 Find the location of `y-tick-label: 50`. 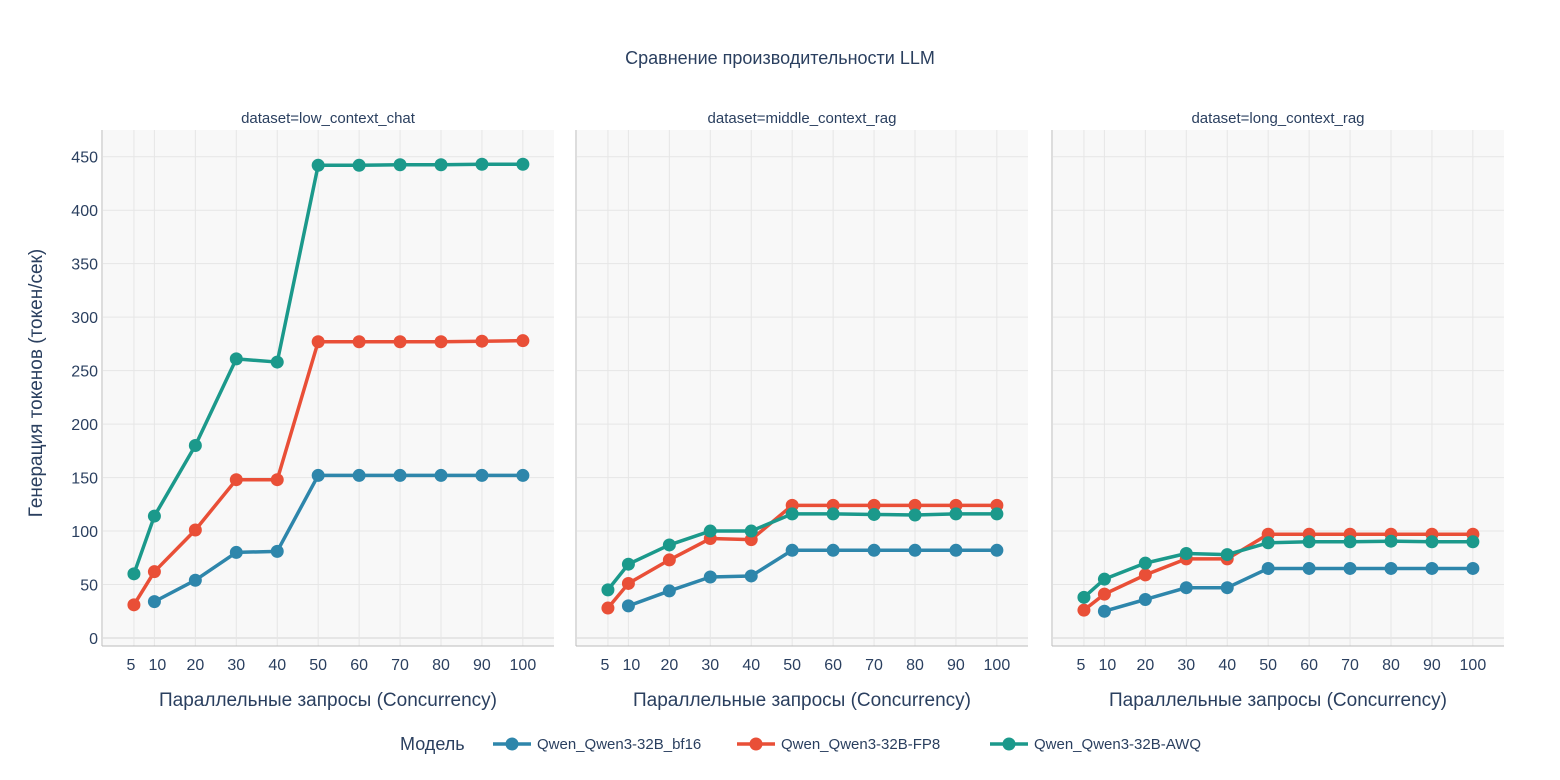

y-tick-label: 50 is located at coordinates (89, 586).